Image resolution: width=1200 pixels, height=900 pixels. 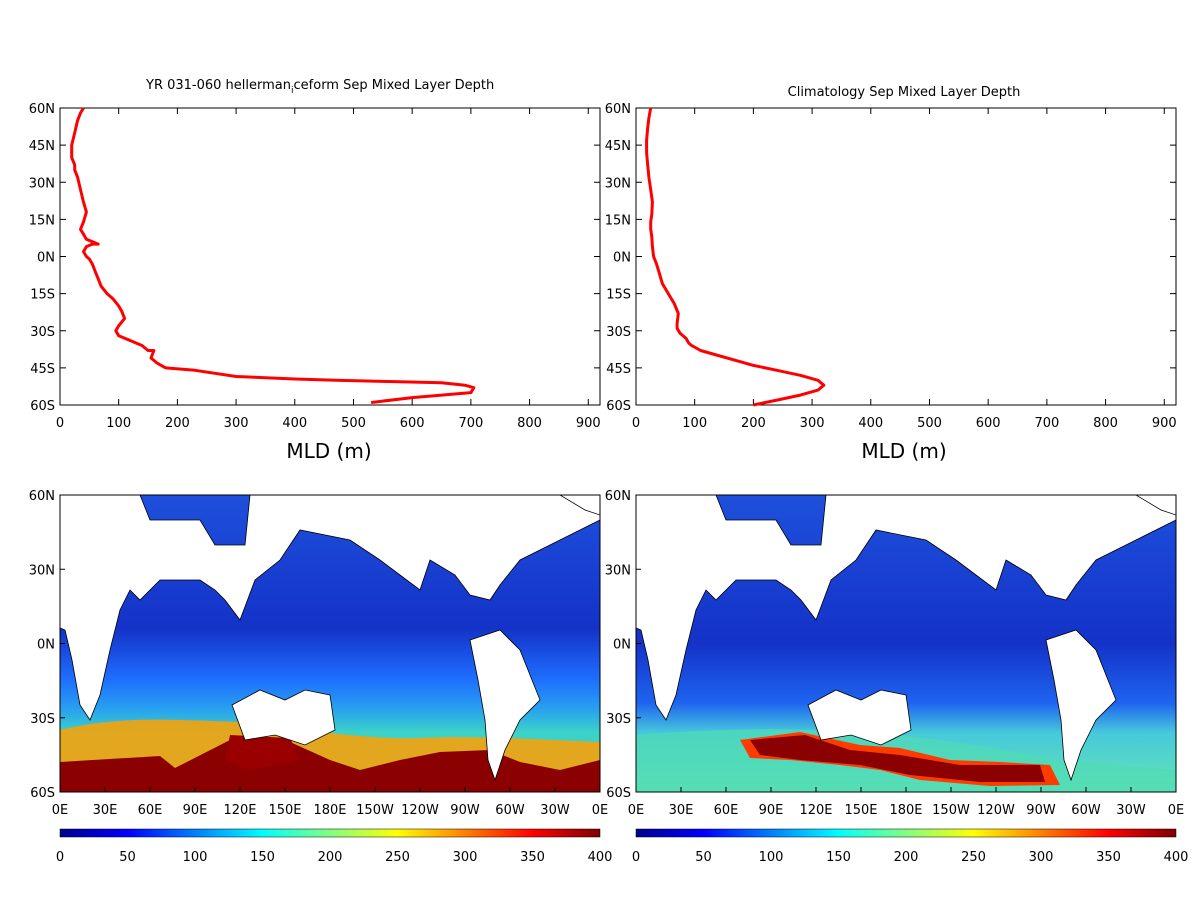 What do you see at coordinates (42, 220) in the screenshot?
I see `y-tick-label: 15N` at bounding box center [42, 220].